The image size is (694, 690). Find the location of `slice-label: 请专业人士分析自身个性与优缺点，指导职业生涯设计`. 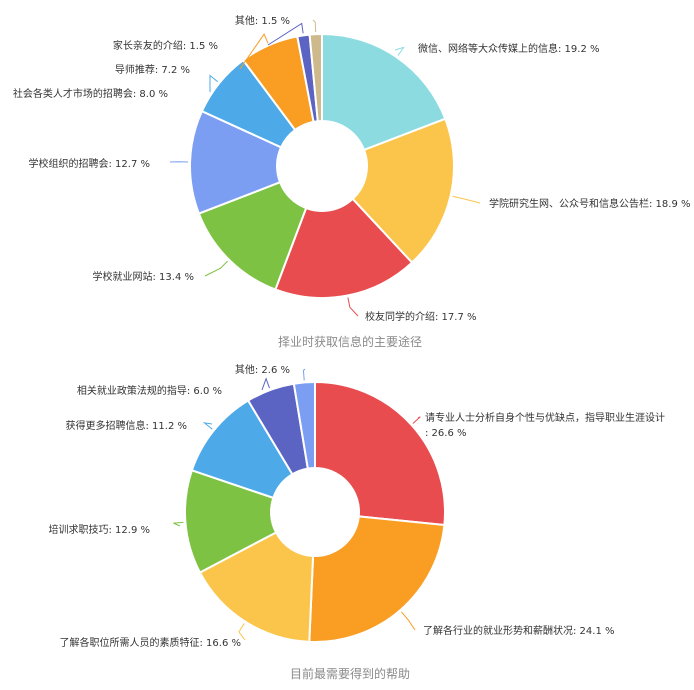

slice-label: 请专业人士分析自身个性与优缺点，指导职业生涯设计 is located at coordinates (545, 417).